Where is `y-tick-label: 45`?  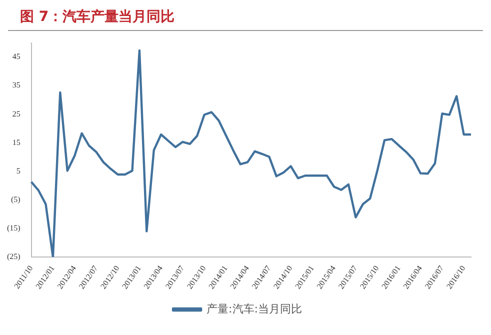 y-tick-label: 45 is located at coordinates (16, 57).